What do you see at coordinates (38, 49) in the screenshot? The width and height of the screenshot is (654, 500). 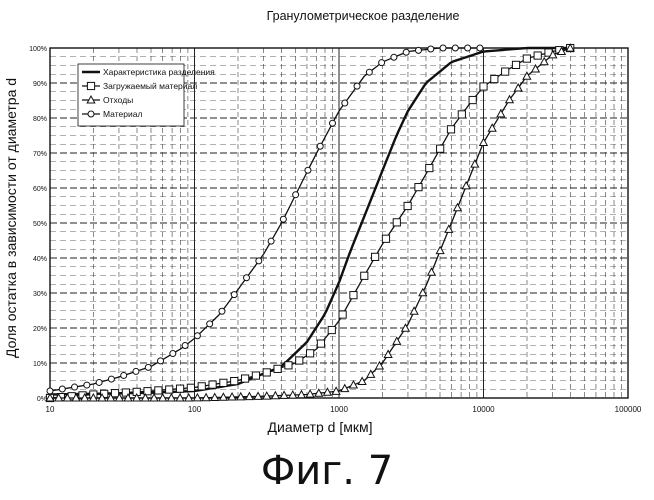 I see `y-tick-label: 100%` at bounding box center [38, 49].